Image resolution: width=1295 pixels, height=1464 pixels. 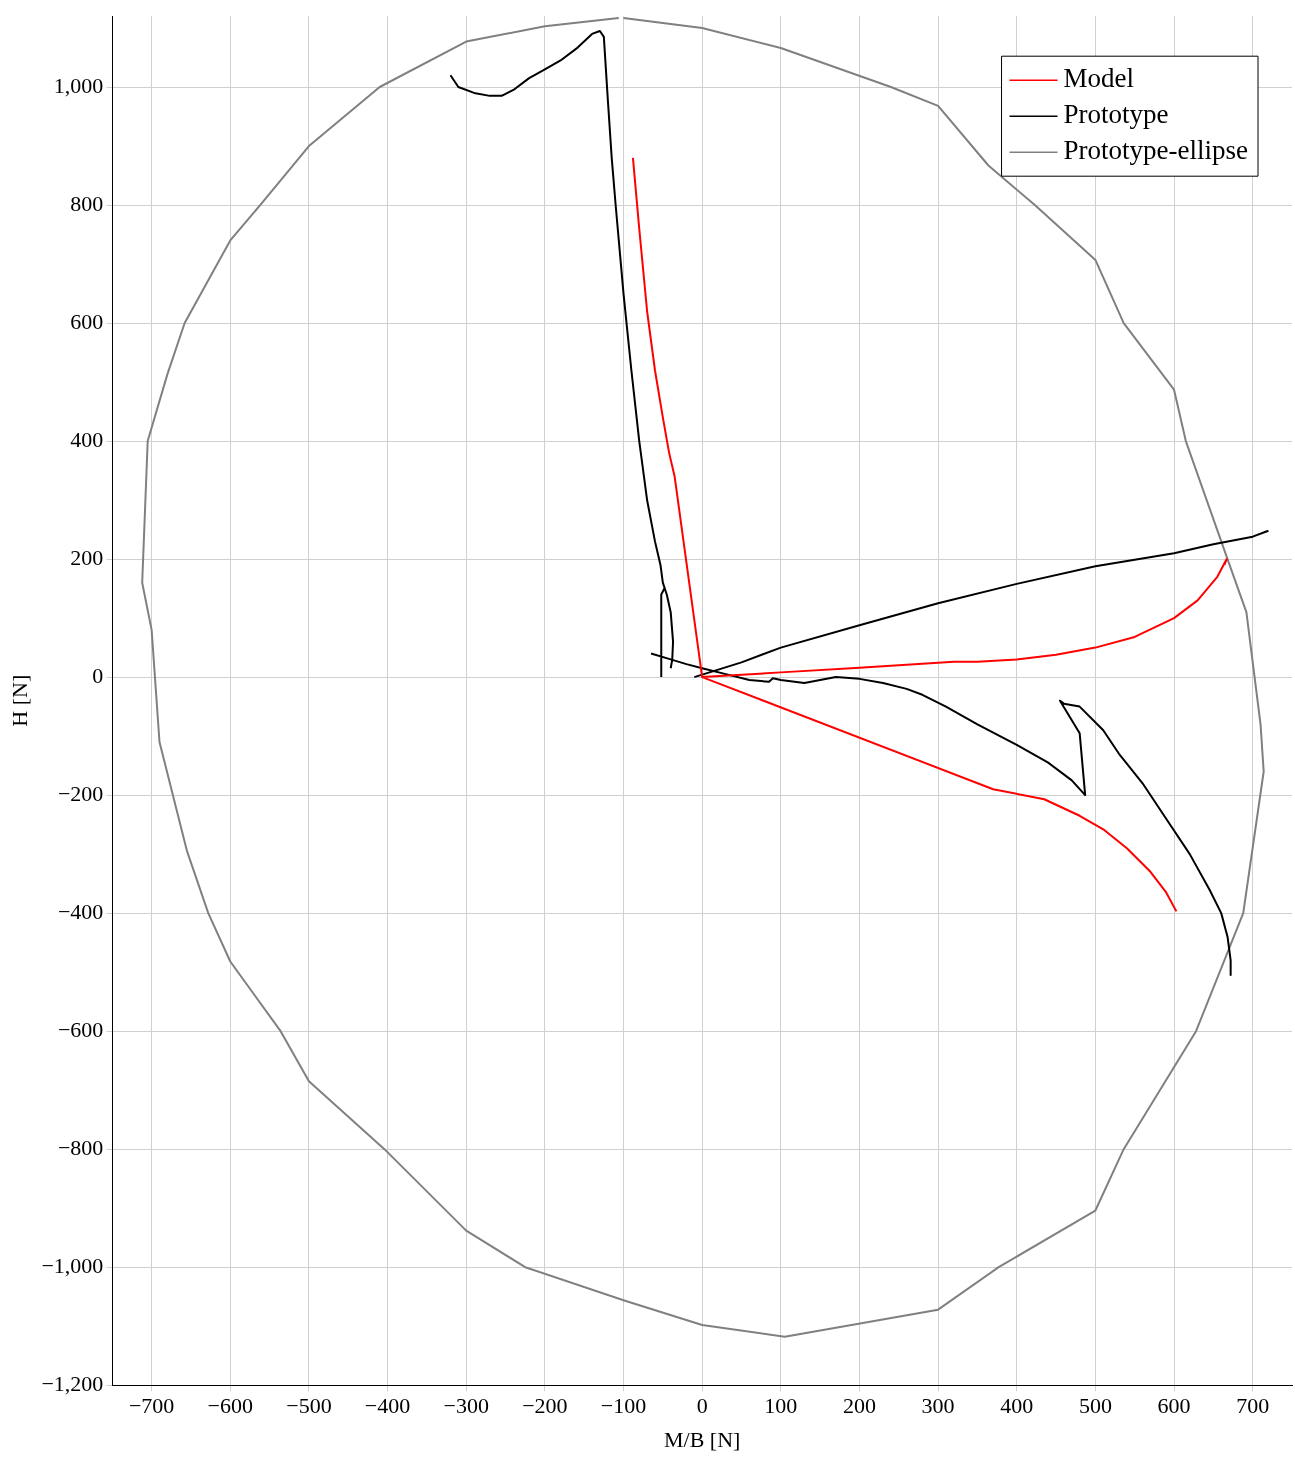 What do you see at coordinates (387, 1406) in the screenshot?
I see `x-tick-label: −400` at bounding box center [387, 1406].